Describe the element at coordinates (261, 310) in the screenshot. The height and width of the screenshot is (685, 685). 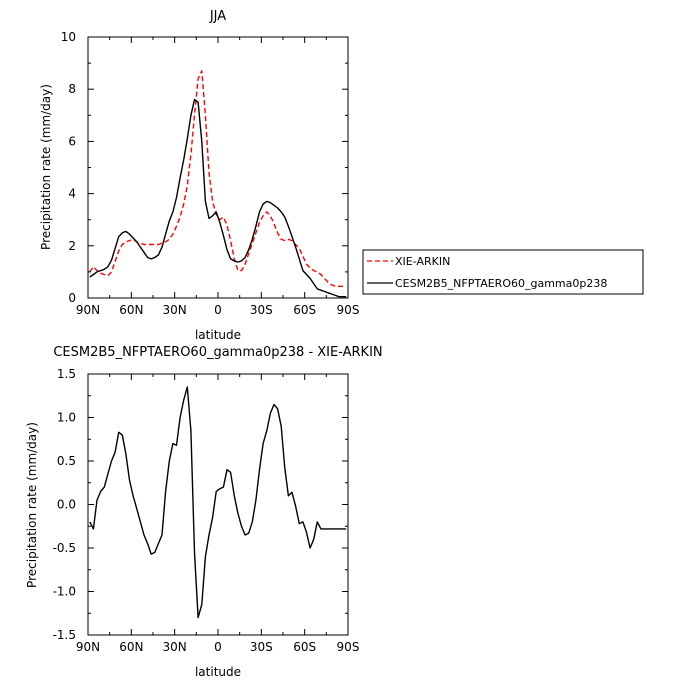
I see `top-x-tick-label: 30S` at that location.